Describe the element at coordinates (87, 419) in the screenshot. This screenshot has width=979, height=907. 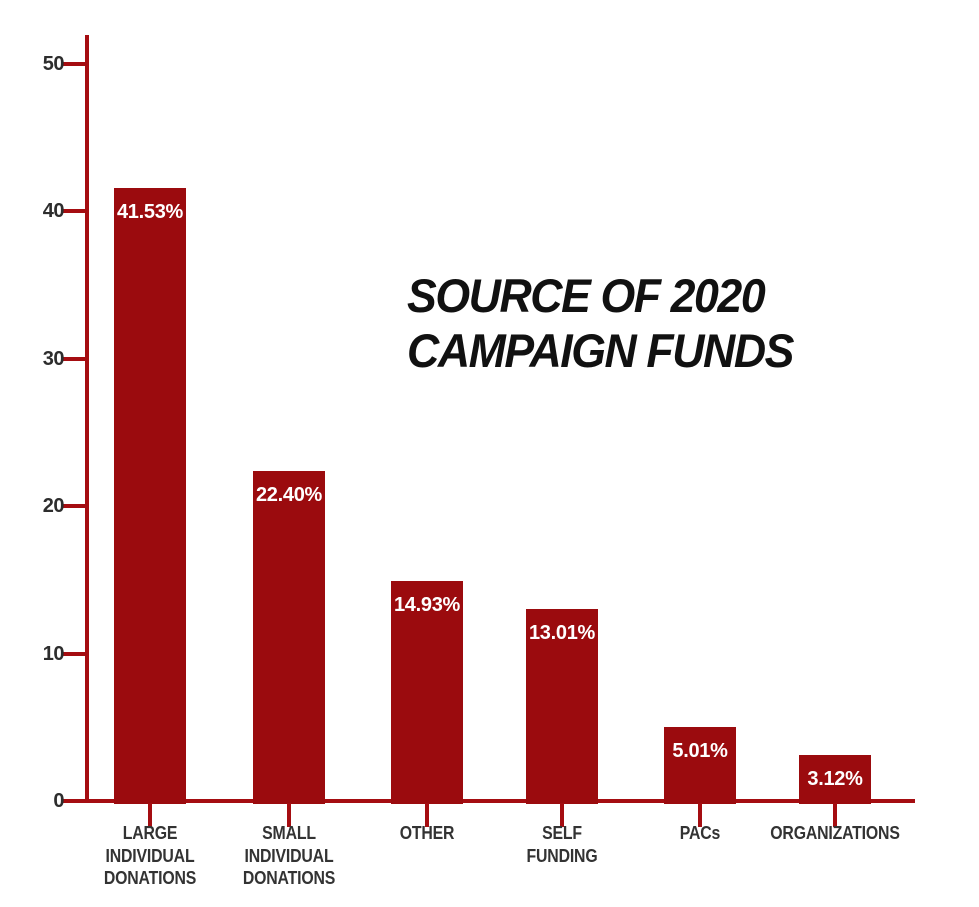
I see `y-axis-line` at that location.